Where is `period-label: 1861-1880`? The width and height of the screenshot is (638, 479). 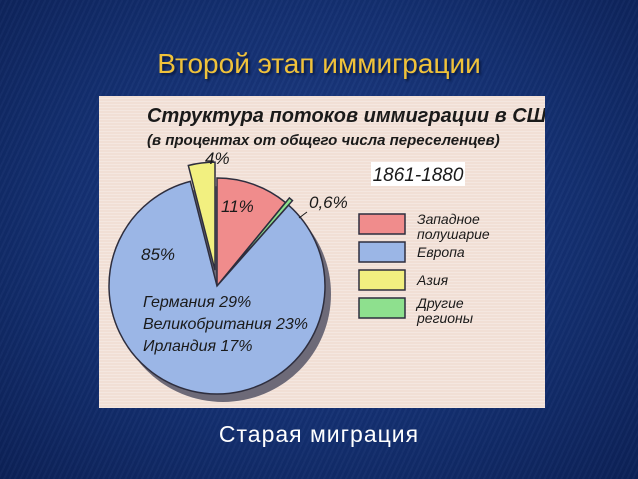 period-label: 1861-1880 is located at coordinates (418, 175).